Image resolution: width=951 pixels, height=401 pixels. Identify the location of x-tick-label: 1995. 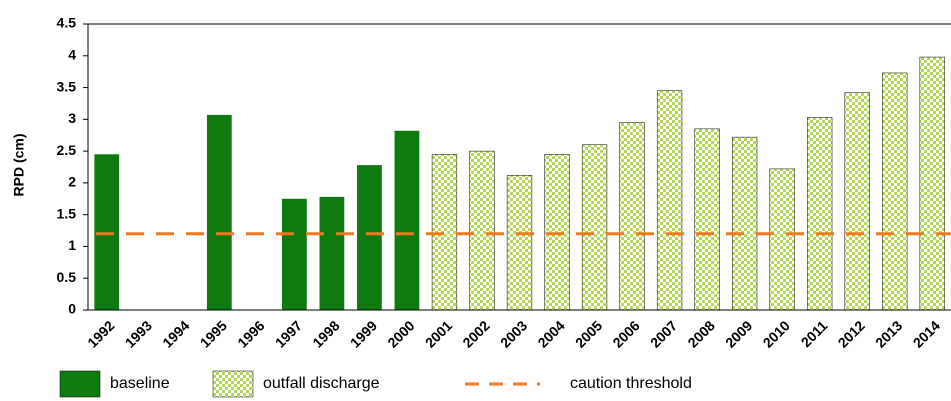
(213, 333).